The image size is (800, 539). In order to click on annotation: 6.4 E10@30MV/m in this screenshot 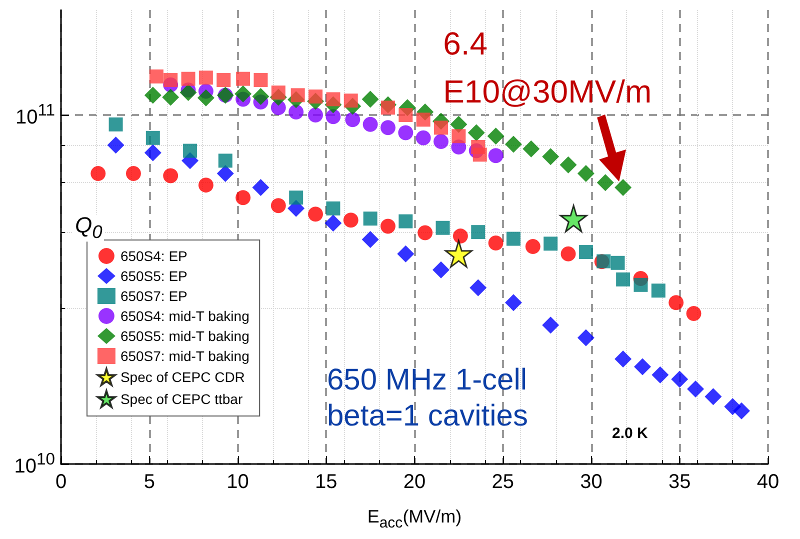, I will do `click(547, 67)`.